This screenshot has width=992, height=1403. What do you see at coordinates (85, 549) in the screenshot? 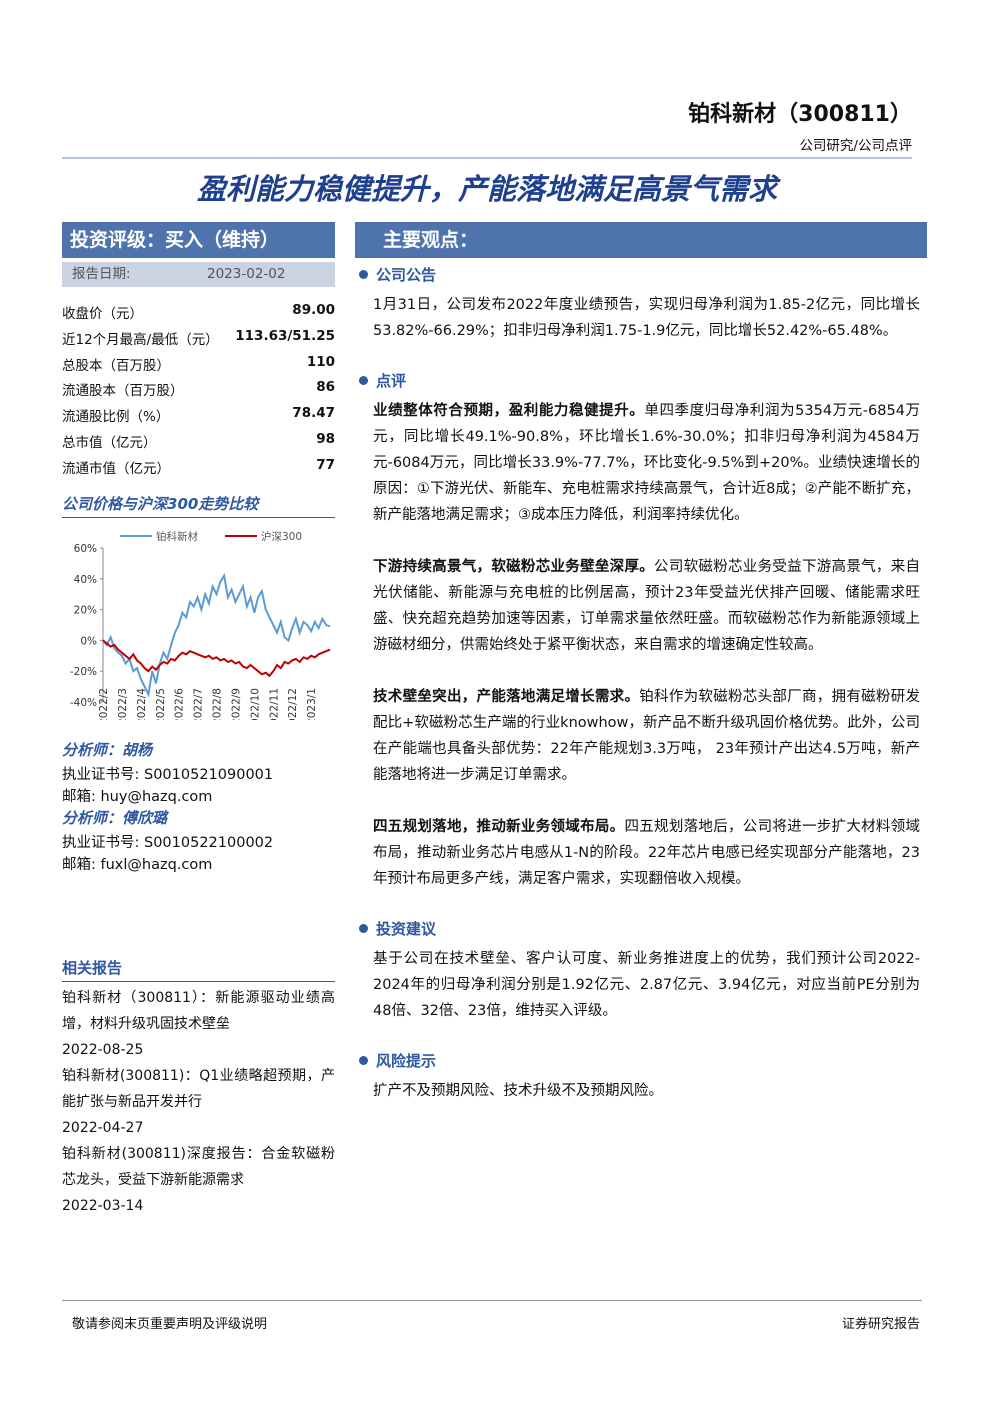
I see `y-tick-label: 60%` at bounding box center [85, 549].